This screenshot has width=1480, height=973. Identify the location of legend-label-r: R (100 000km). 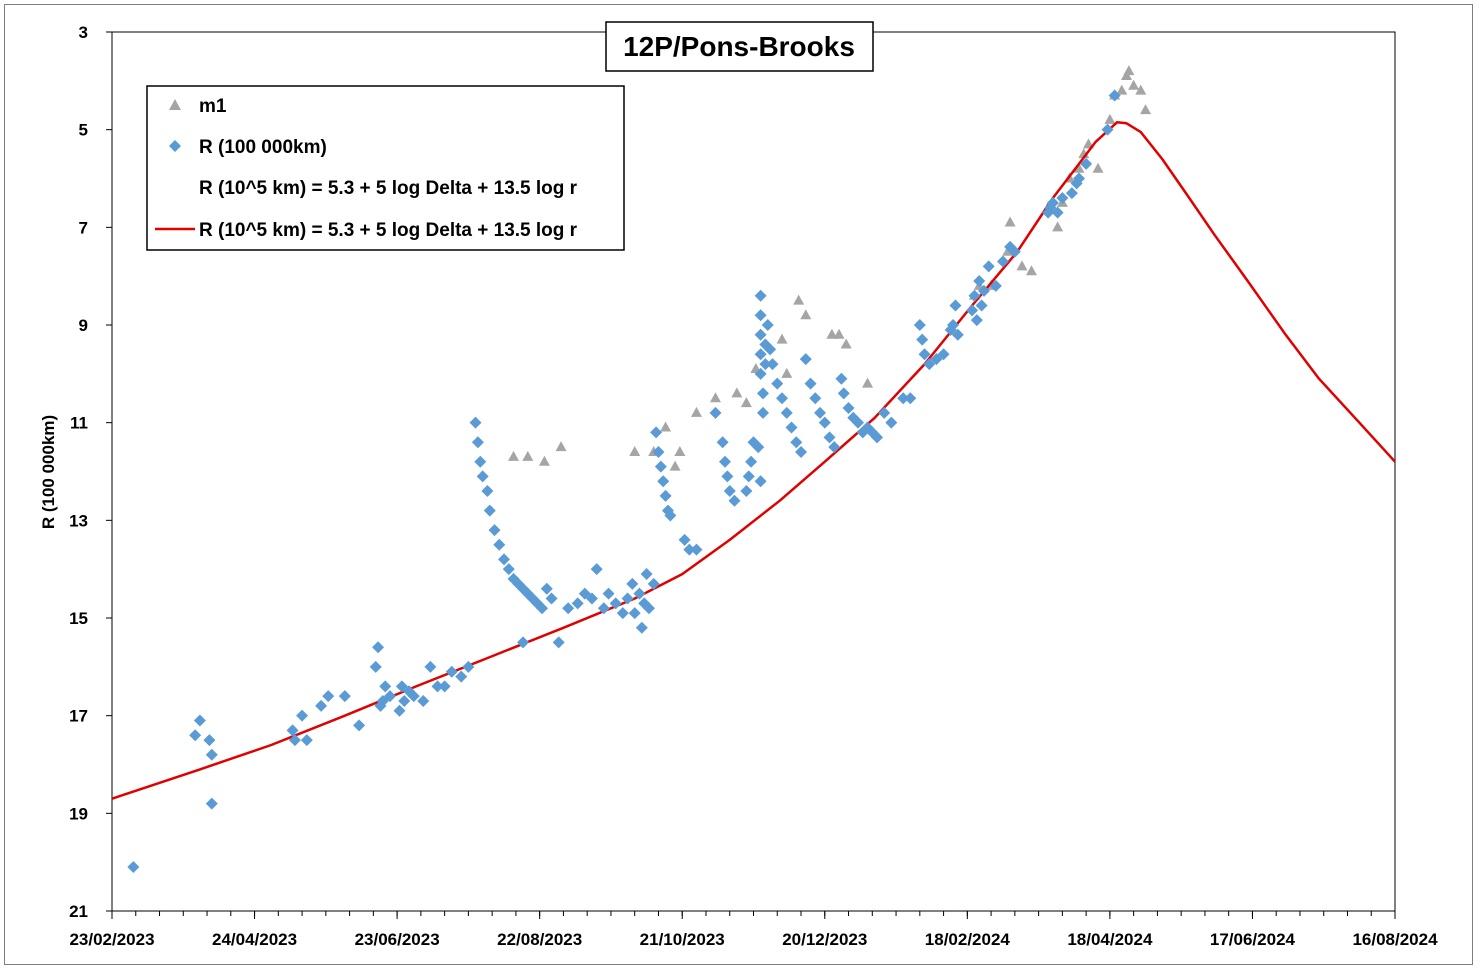
(263, 147).